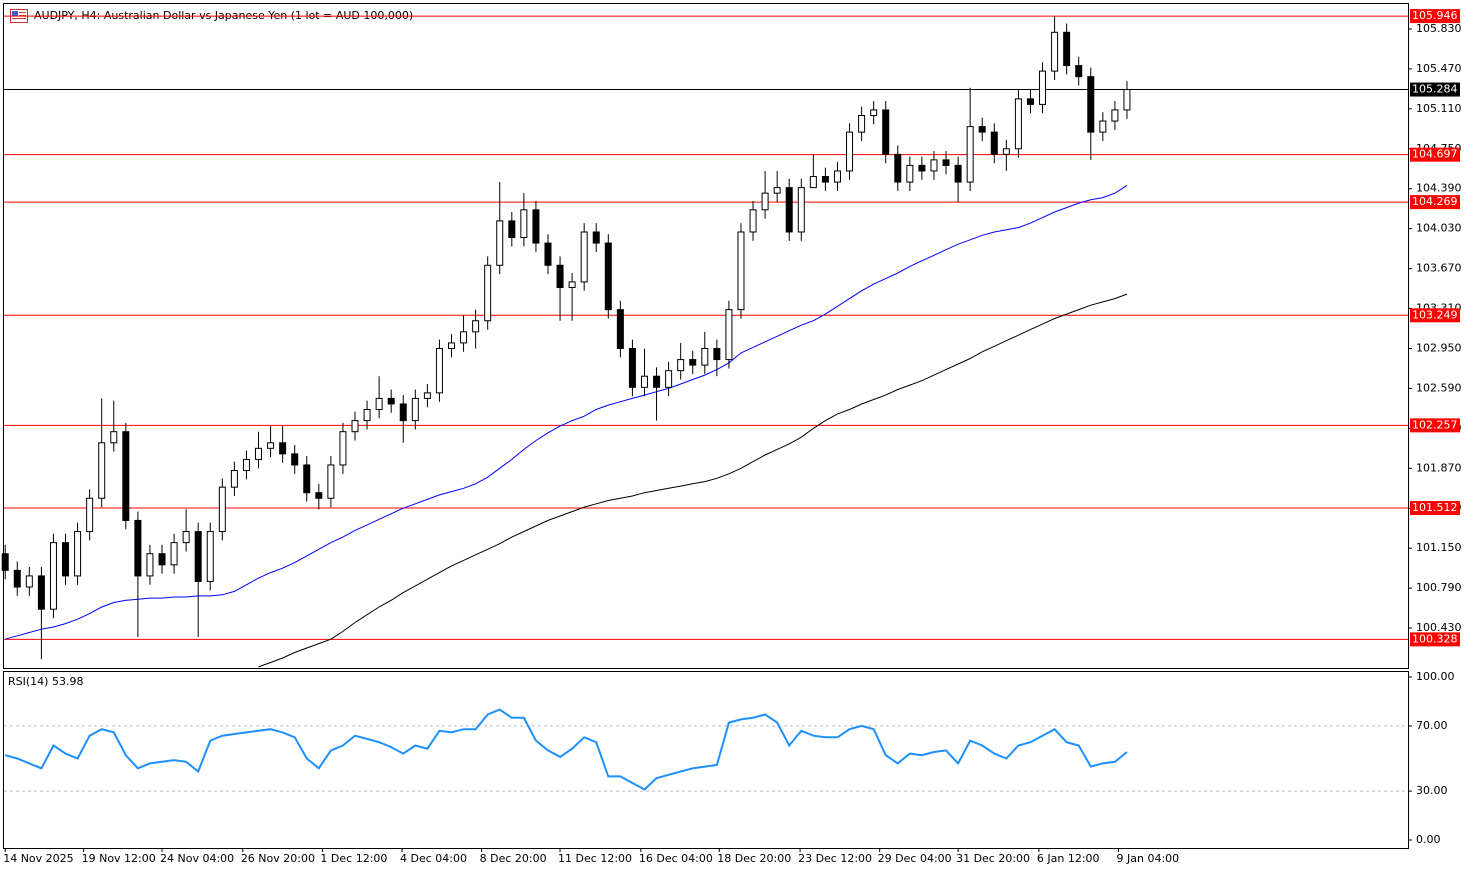 Image resolution: width=1474 pixels, height=874 pixels. Describe the element at coordinates (119, 858) in the screenshot. I see `x-tick-label: 19 Nov 12:00` at that location.